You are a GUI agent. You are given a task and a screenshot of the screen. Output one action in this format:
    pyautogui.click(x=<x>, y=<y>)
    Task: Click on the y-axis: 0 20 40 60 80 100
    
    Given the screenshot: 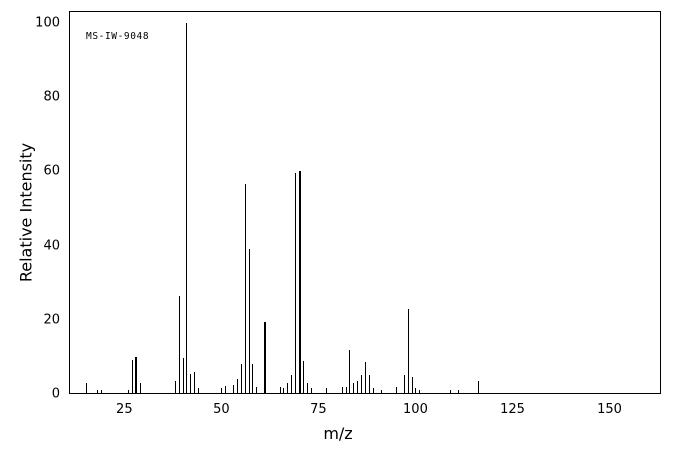 What is the action you would take?
    pyautogui.click(x=30, y=227)
    